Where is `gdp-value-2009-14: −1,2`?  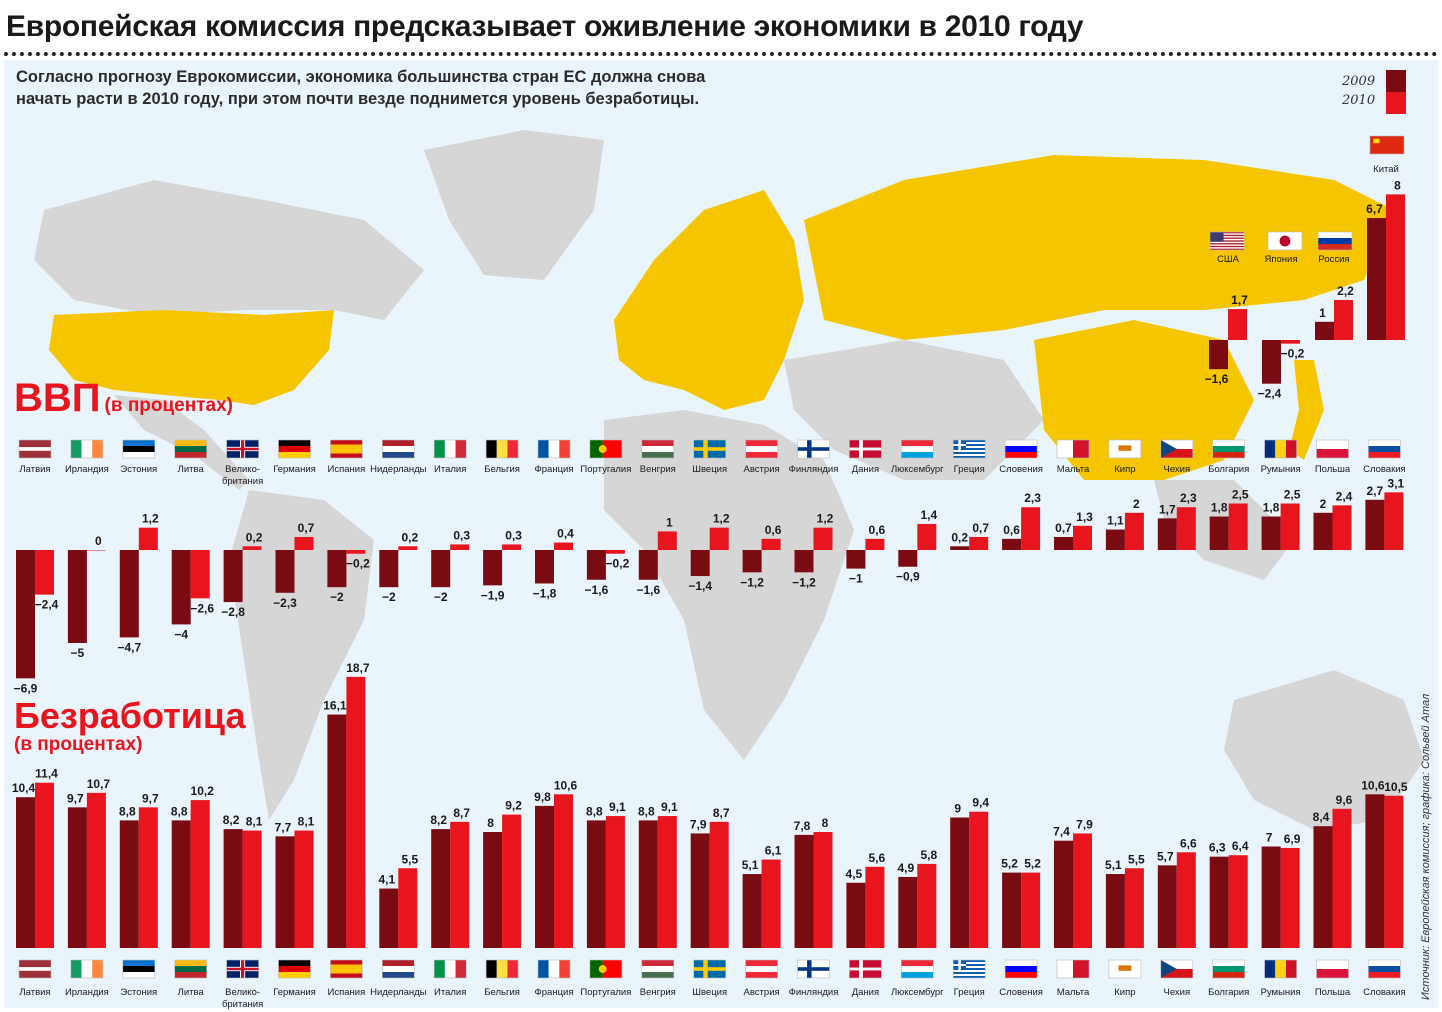 gdp-value-2009-14: −1,2 is located at coordinates (752, 582).